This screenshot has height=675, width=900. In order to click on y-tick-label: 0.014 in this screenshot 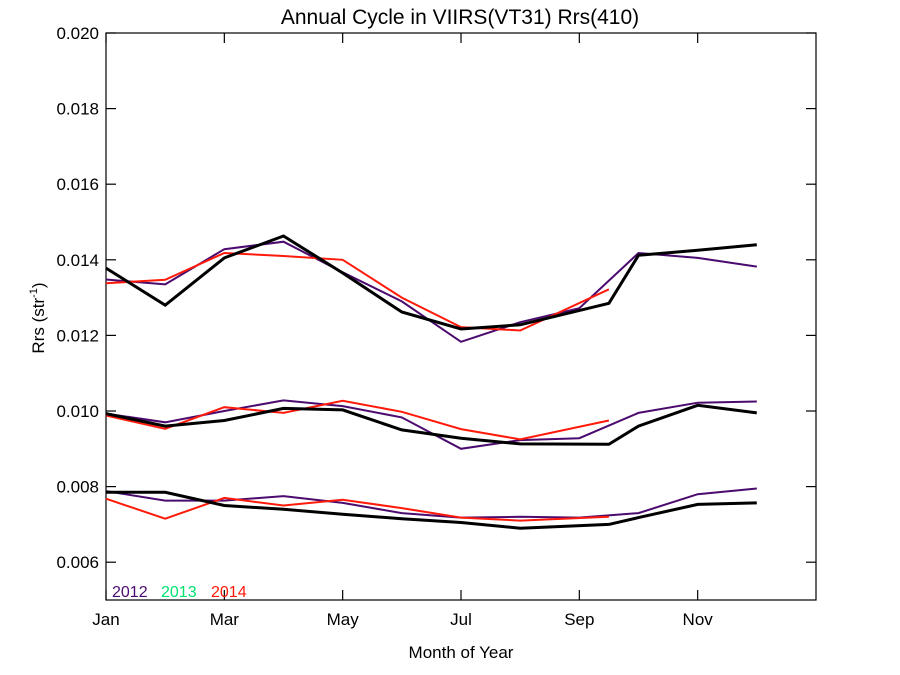, I will do `click(77, 260)`.